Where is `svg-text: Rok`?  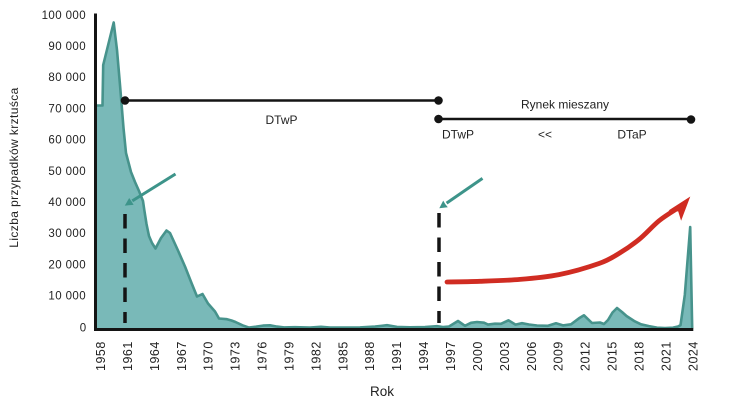 svg-text: Rok is located at coordinates (382, 391).